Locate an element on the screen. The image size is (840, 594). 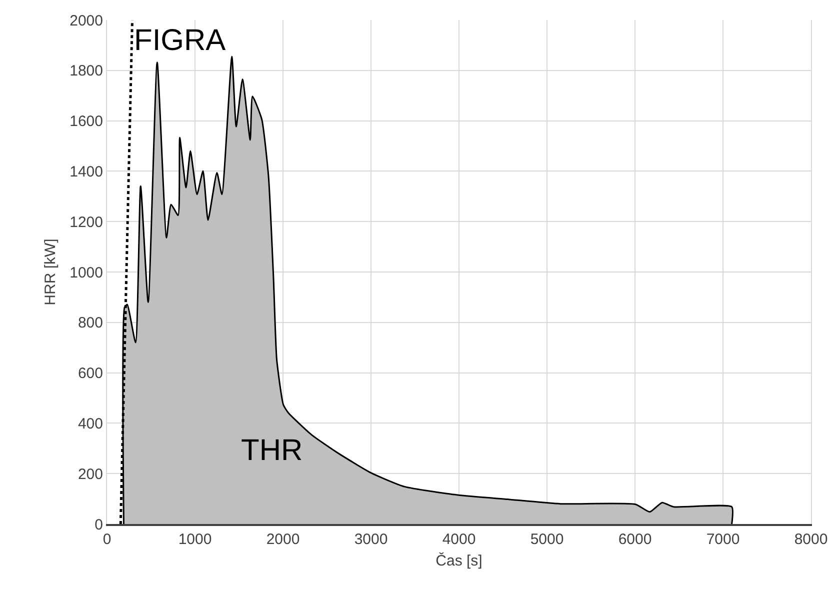
y-tick-label: 1000 is located at coordinates (86, 273).